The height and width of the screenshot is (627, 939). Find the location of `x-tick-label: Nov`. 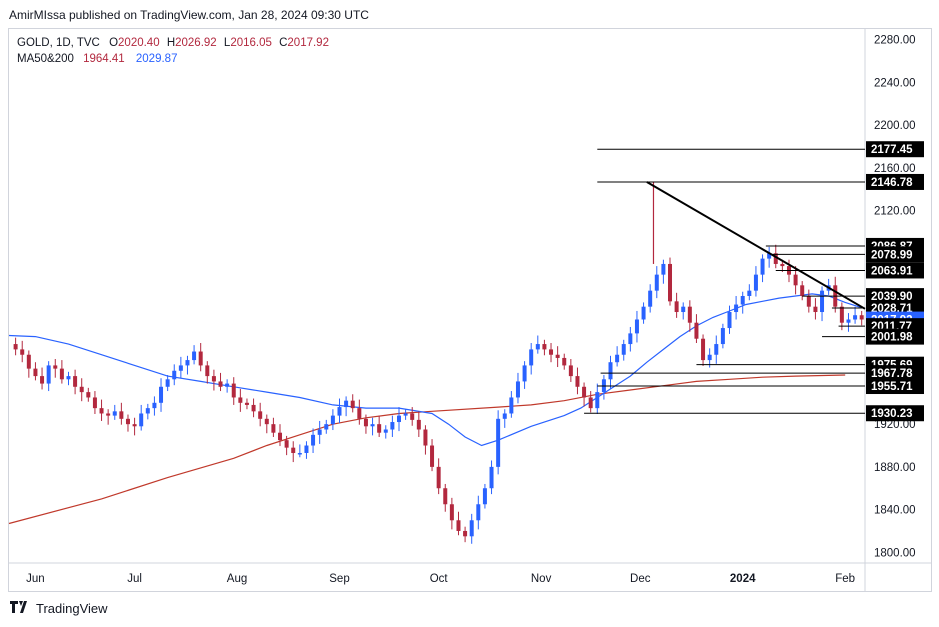

x-tick-label: Nov is located at coordinates (541, 579).